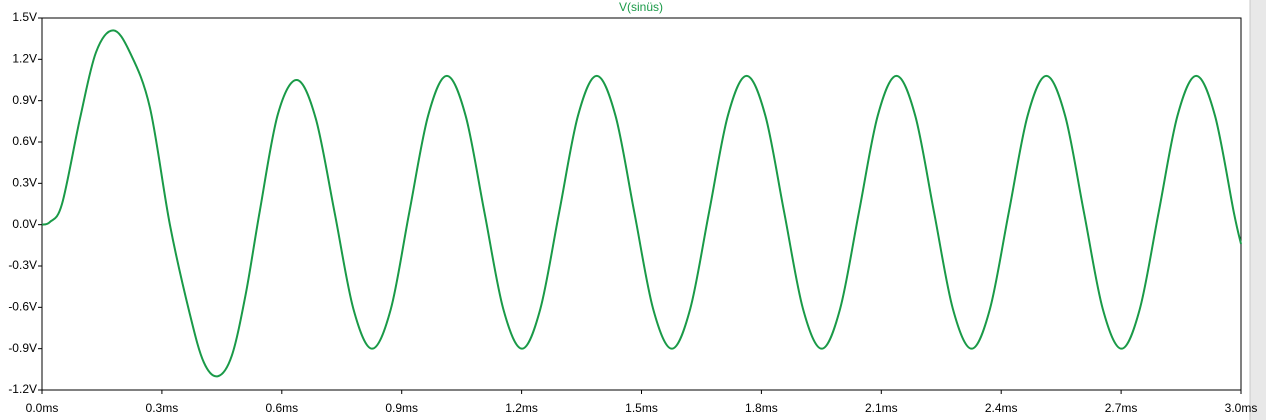  I want to click on y-tick-label: 0.9V, so click(24, 100).